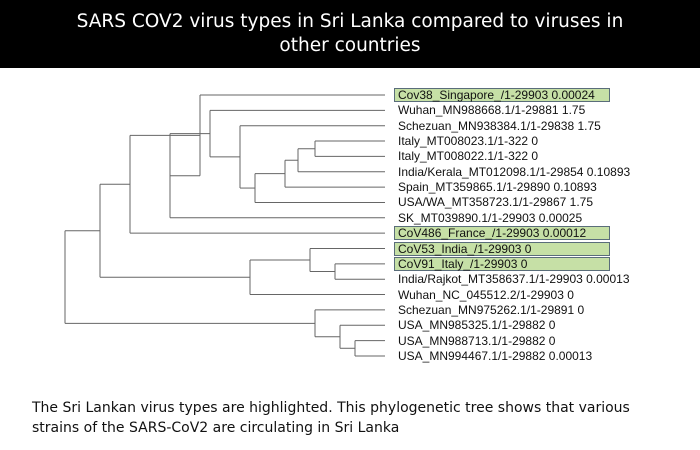 This screenshot has width=700, height=450. I want to click on tree-leaf-label: Cov38_Singapore_/1-29903 0.00024, so click(496, 95).